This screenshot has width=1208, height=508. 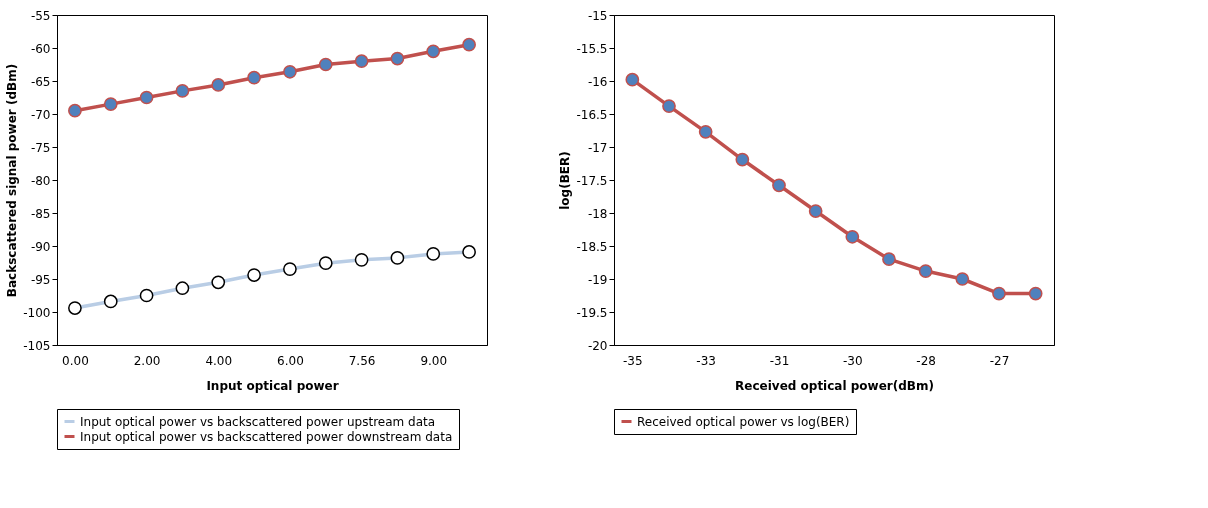 What do you see at coordinates (597, 15) in the screenshot?
I see `y-tick-label: -15` at bounding box center [597, 15].